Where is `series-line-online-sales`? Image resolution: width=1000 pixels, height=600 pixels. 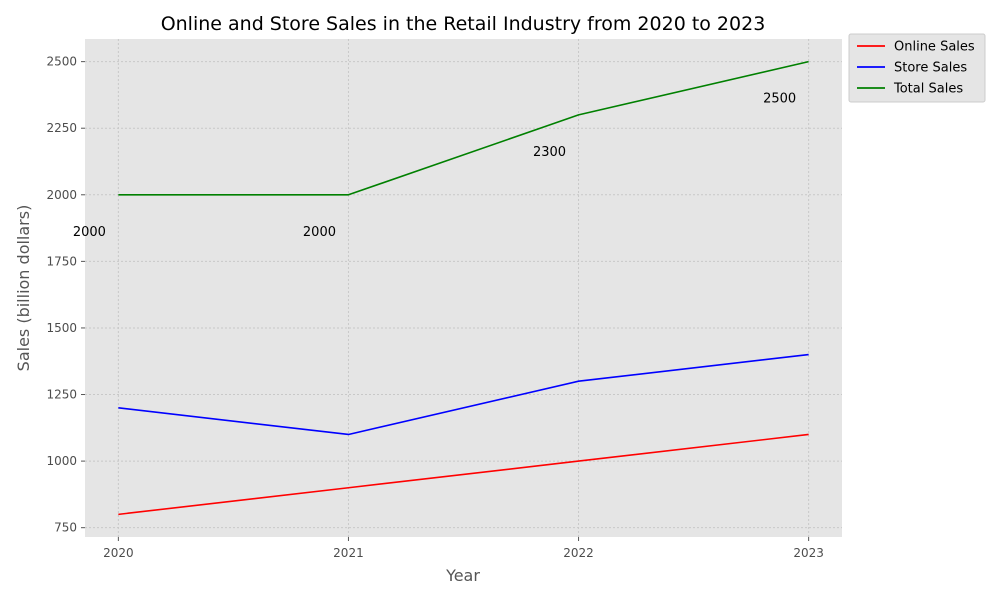 series-line-online-sales is located at coordinates (463, 474).